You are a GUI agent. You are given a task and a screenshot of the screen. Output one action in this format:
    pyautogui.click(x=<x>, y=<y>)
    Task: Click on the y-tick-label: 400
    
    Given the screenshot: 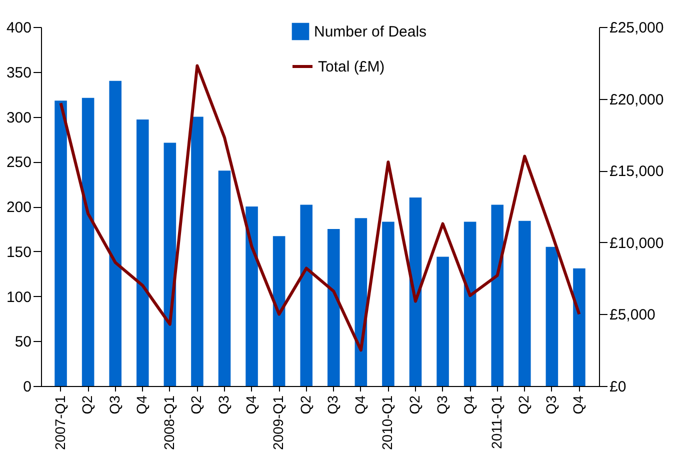 What is the action you would take?
    pyautogui.click(x=19, y=28)
    